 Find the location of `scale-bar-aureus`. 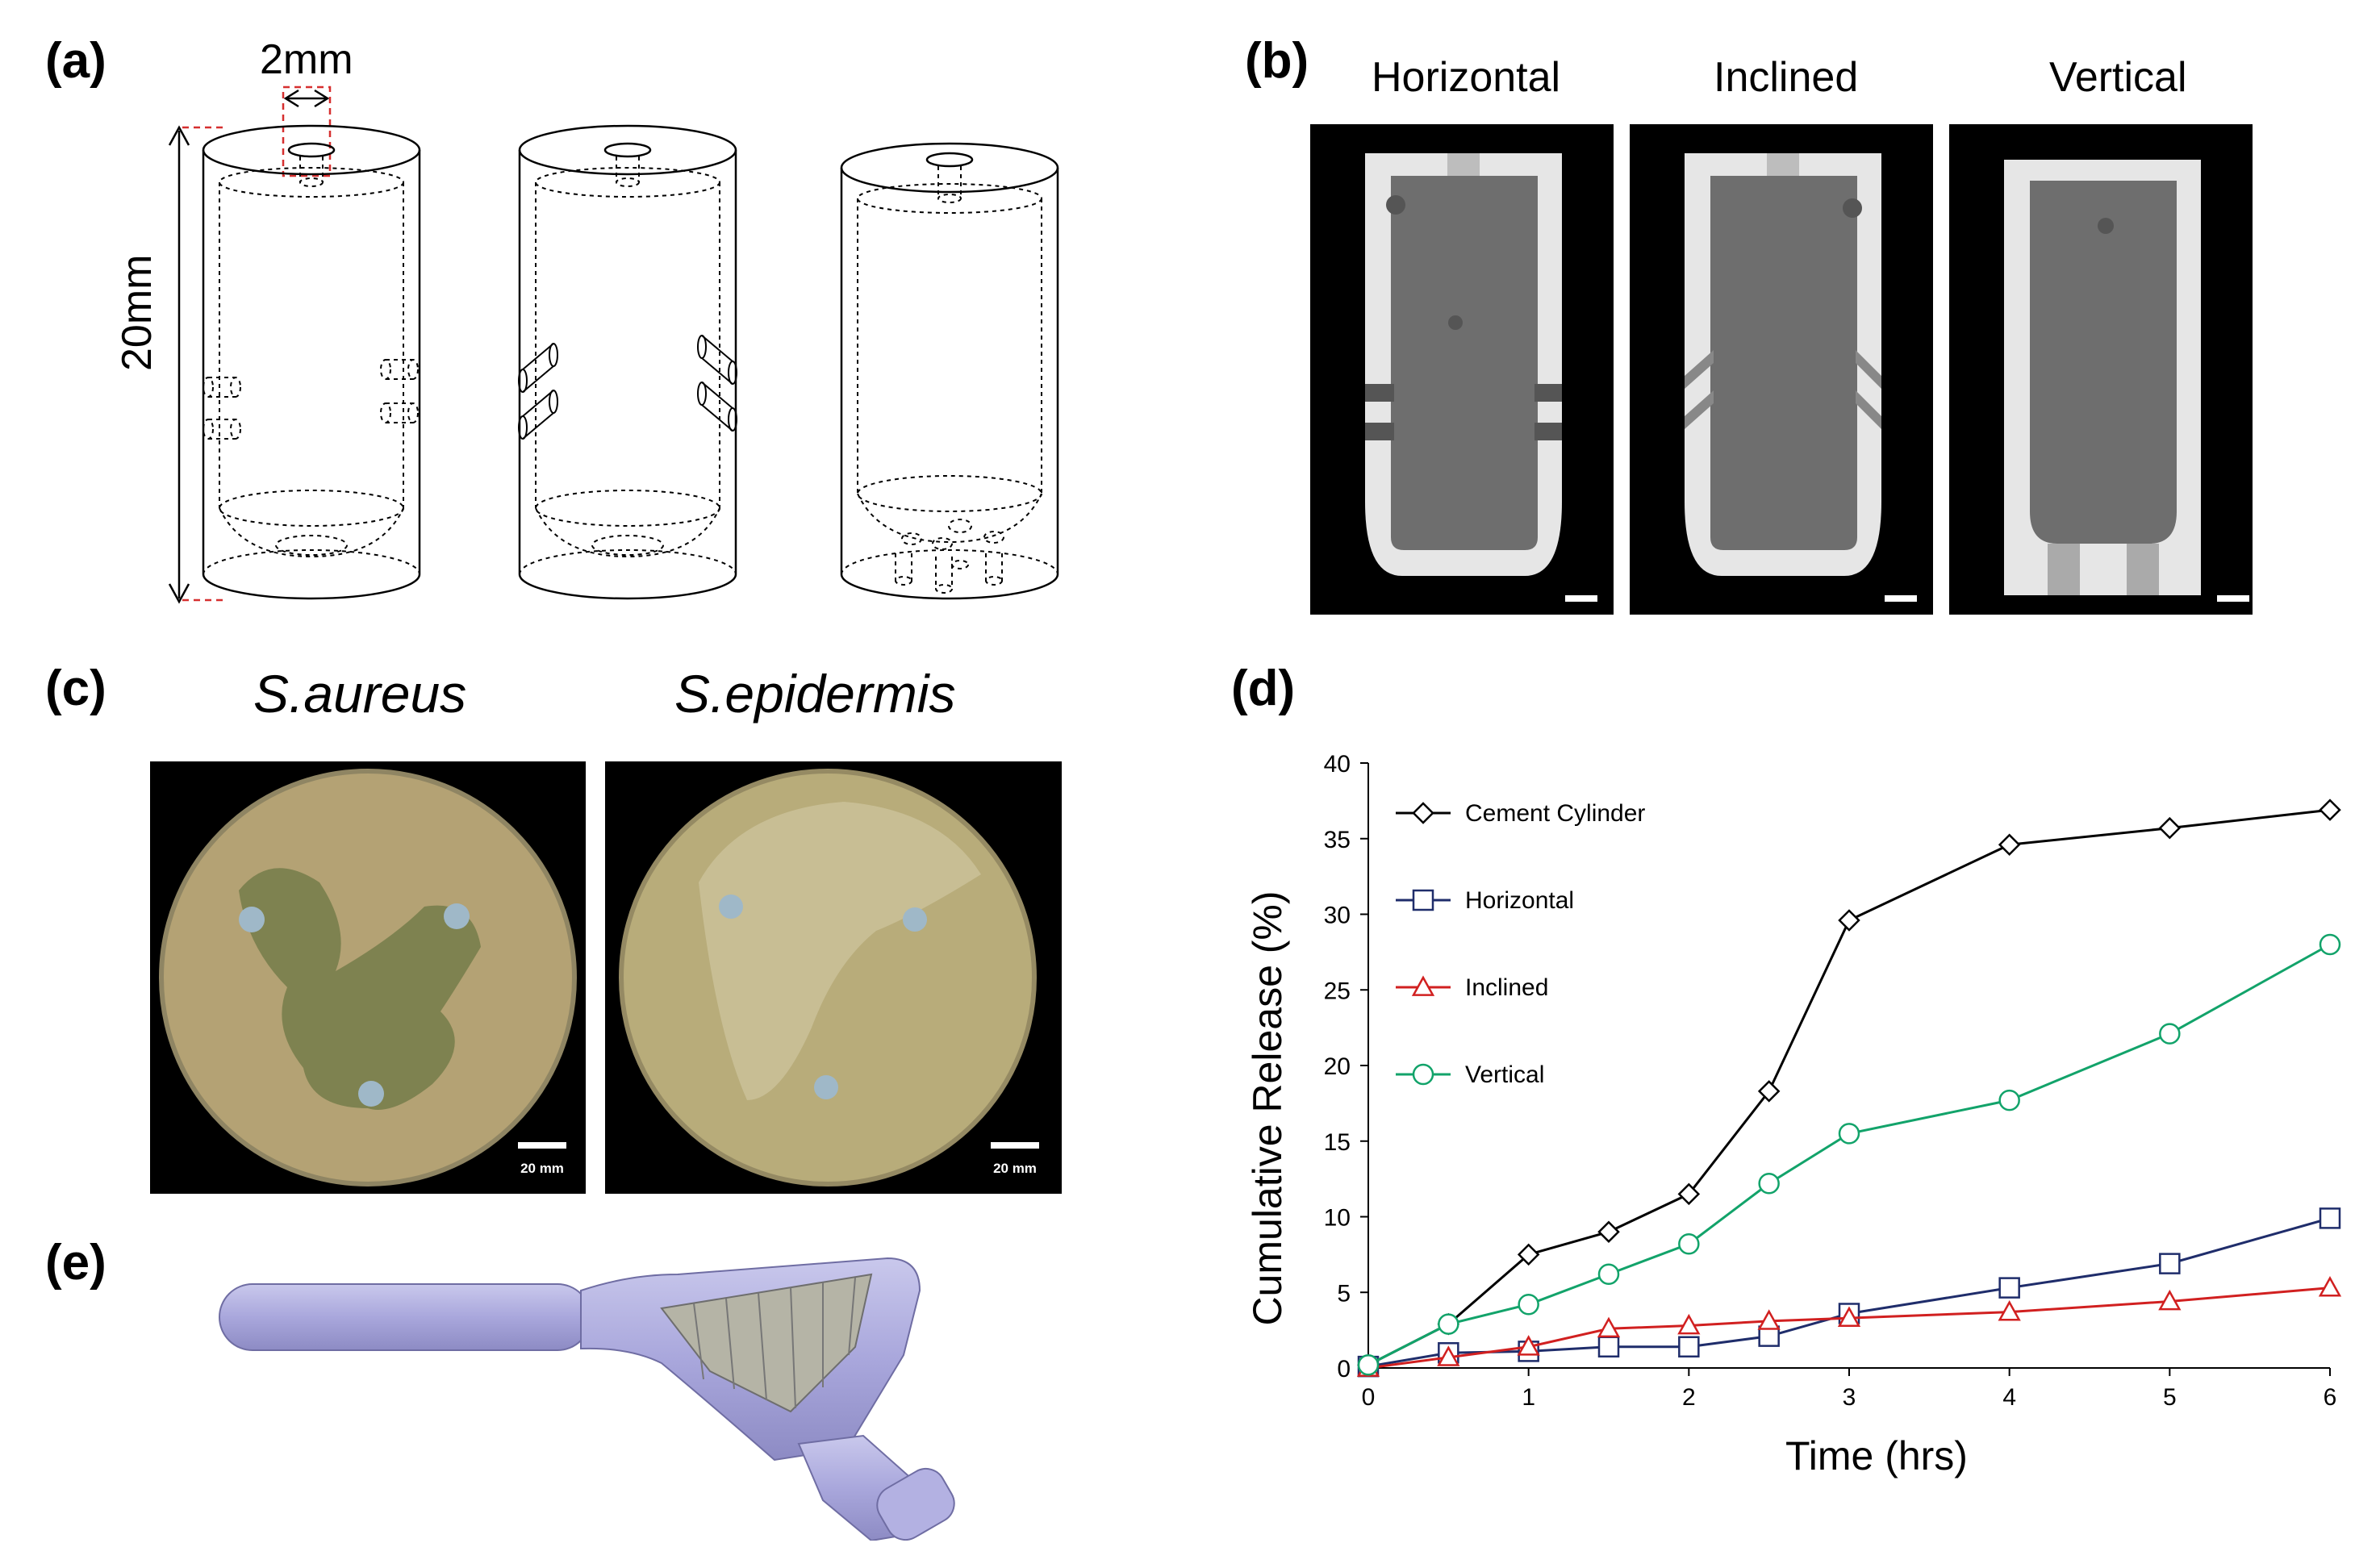

scale-bar-aureus is located at coordinates (542, 1145).